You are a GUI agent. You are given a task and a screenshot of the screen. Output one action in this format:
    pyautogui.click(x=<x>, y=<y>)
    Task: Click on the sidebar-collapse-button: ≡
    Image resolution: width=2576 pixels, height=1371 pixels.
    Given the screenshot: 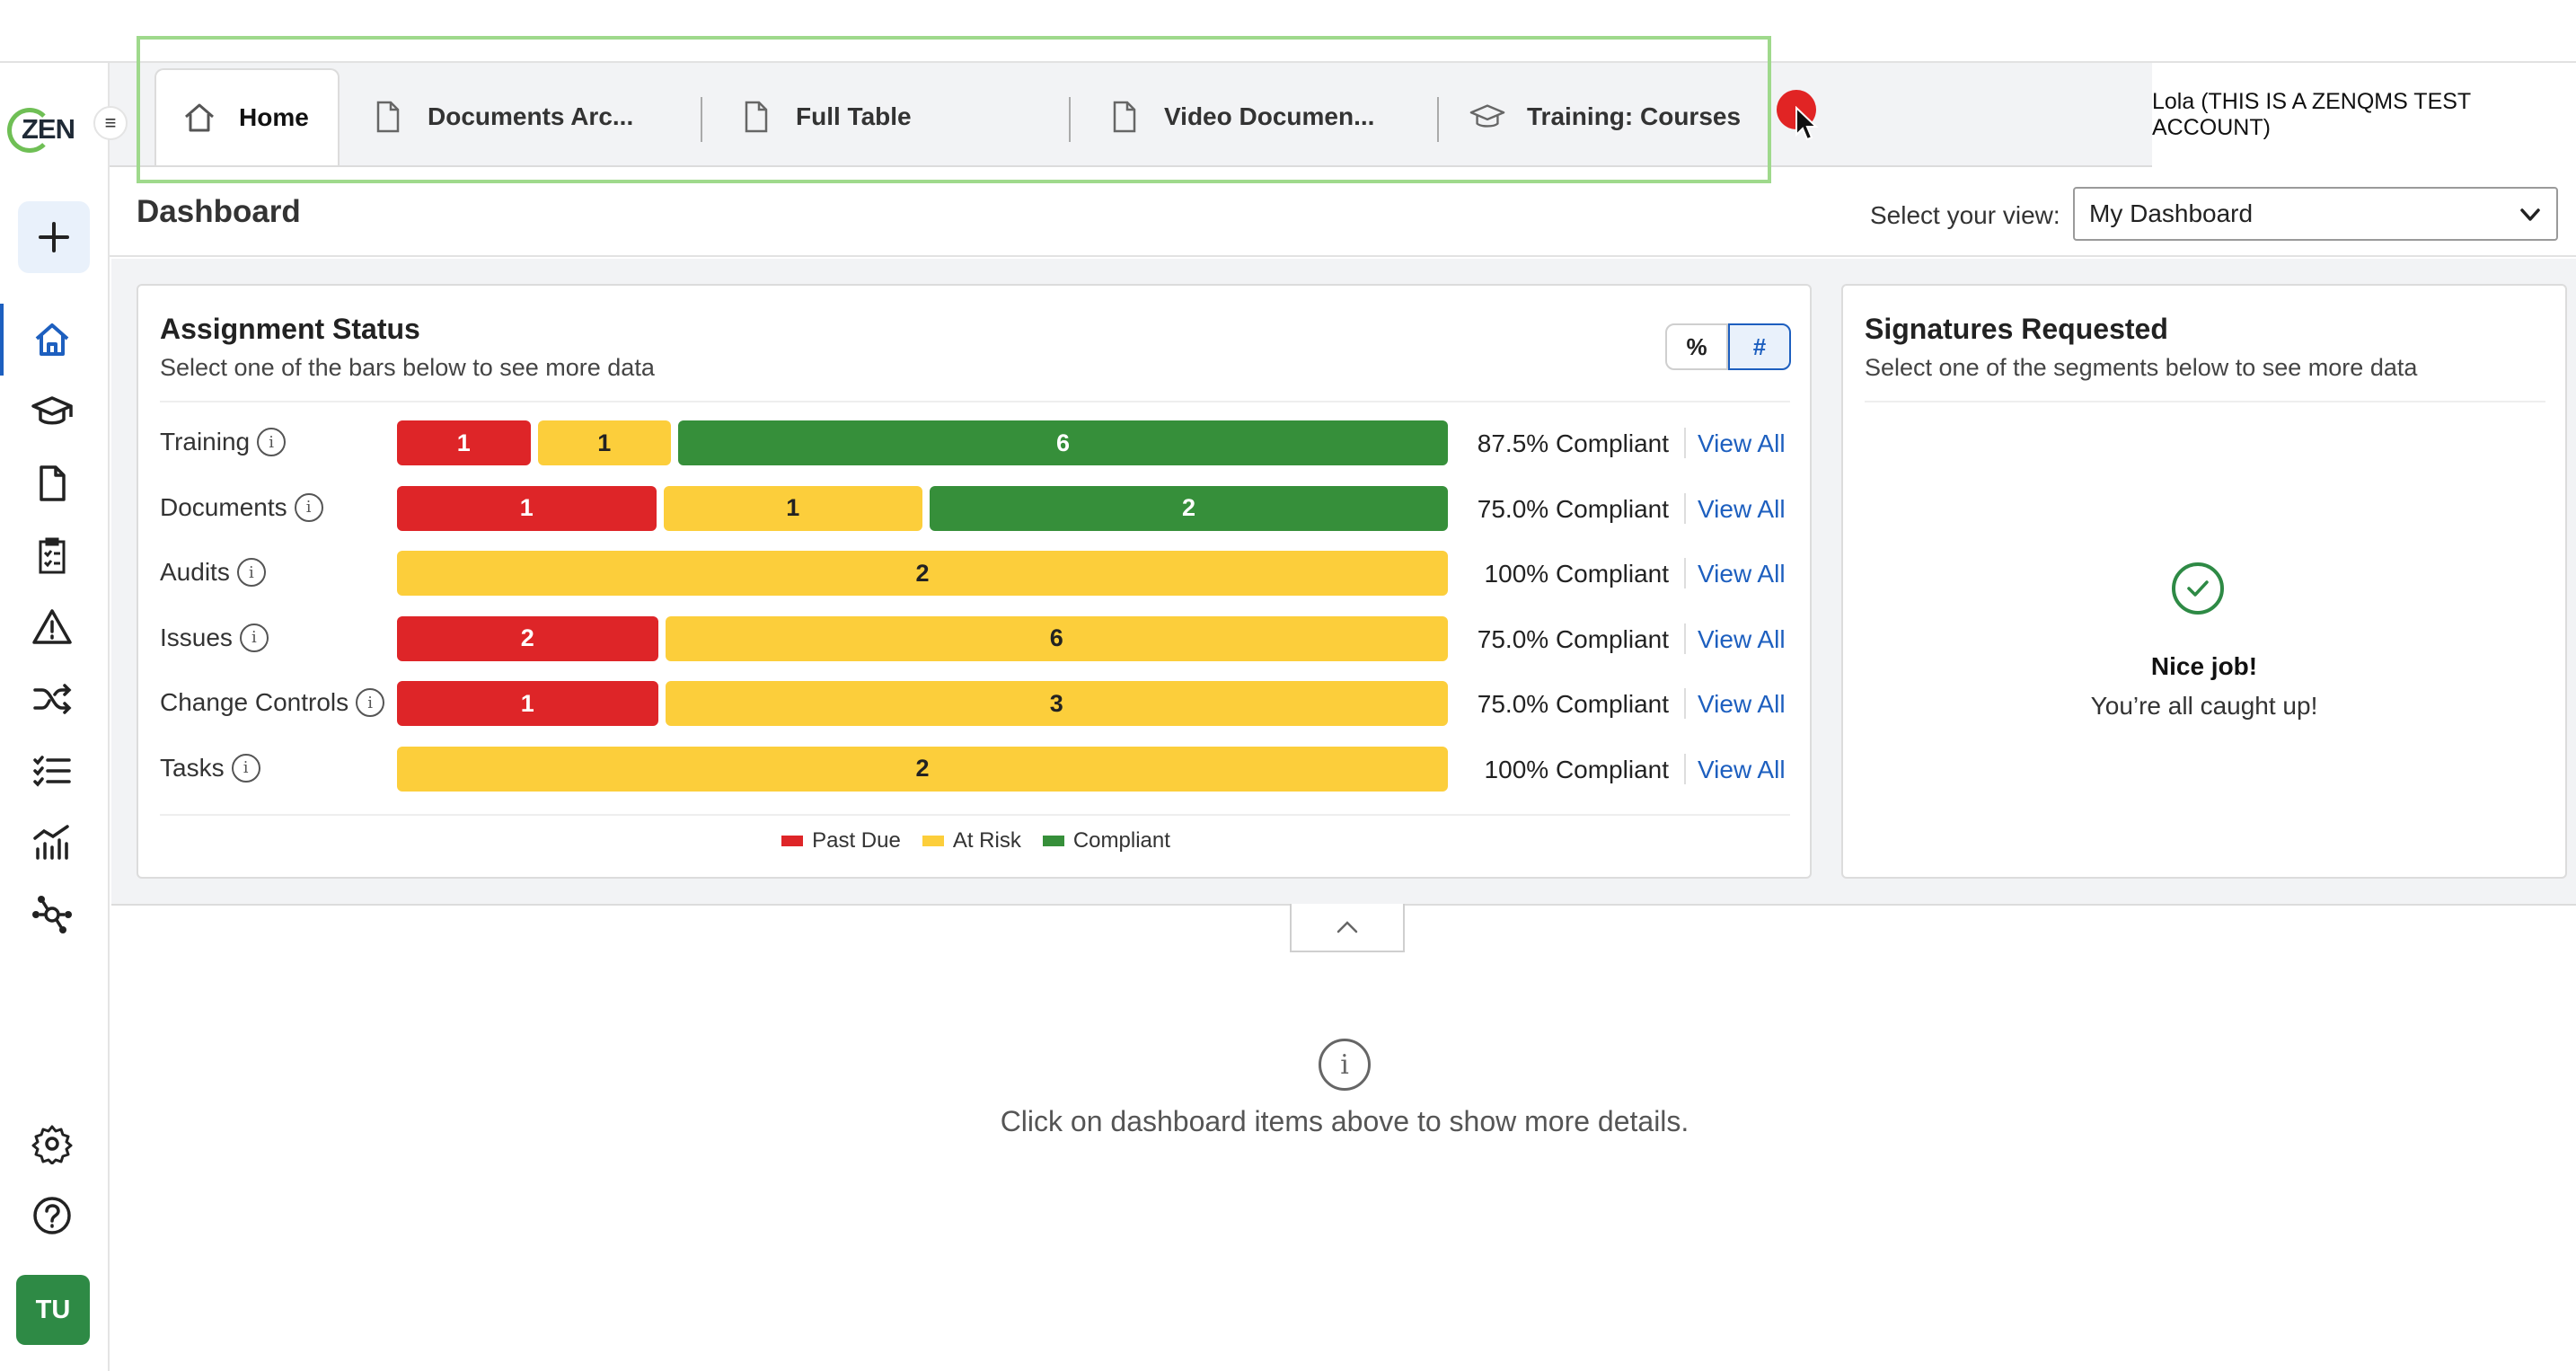 What is the action you would take?
    pyautogui.click(x=110, y=123)
    